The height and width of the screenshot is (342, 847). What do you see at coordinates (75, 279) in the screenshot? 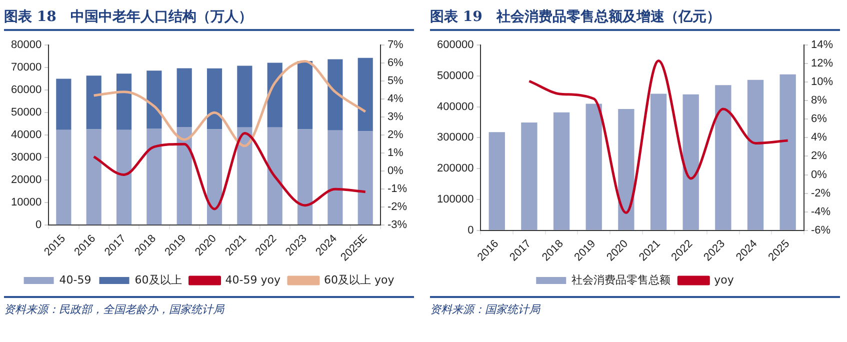
I see `legend-label: 40-59` at bounding box center [75, 279].